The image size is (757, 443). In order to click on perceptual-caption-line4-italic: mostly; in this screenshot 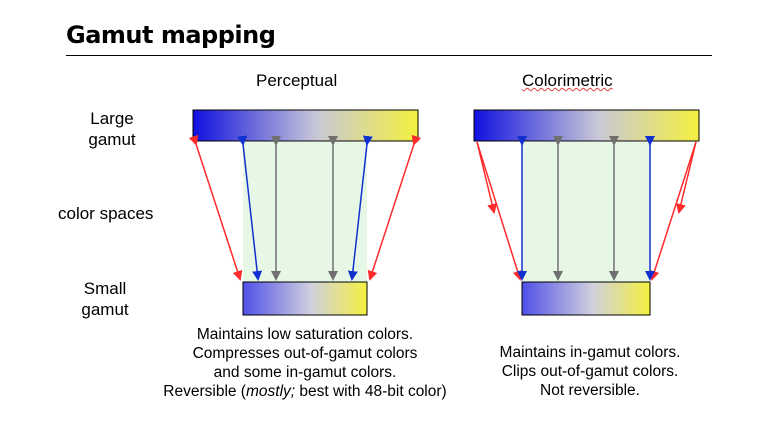, I will do `click(270, 391)`.